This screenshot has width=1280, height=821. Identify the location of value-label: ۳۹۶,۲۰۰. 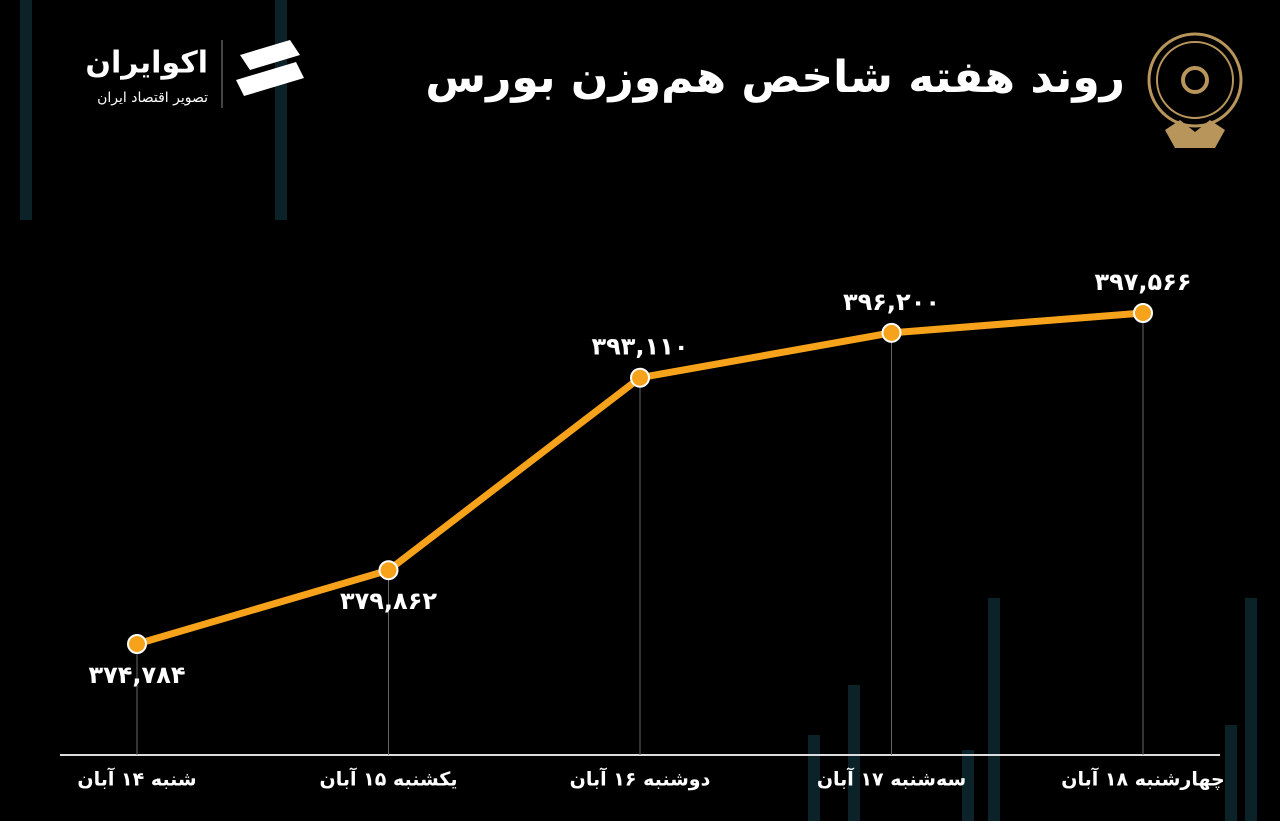
(891, 302).